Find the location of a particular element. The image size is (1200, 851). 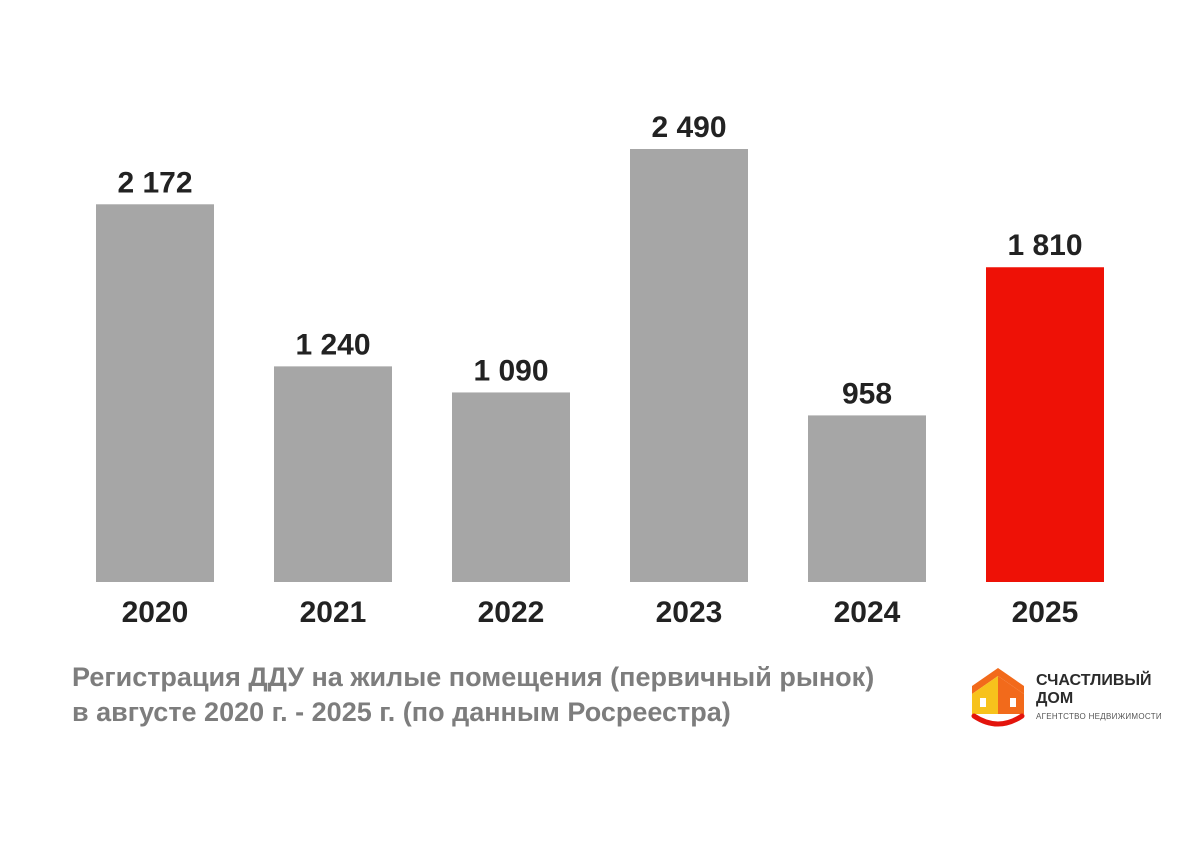

logo-tagline: АГЕНТСТВО НЕДВИЖИМОСТИ is located at coordinates (1099, 716).